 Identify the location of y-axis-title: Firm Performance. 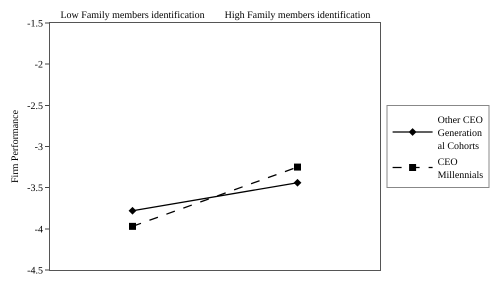
(16, 146).